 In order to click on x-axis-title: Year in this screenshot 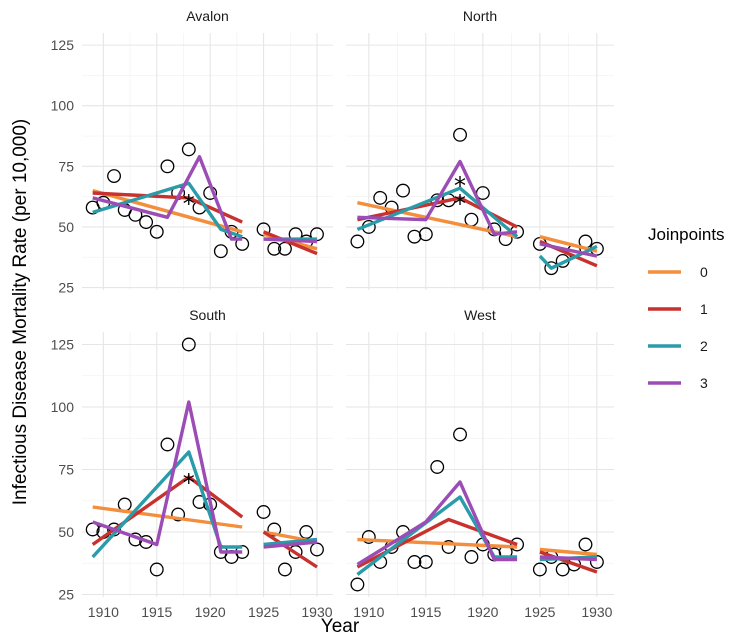, I will do `click(340, 626)`.